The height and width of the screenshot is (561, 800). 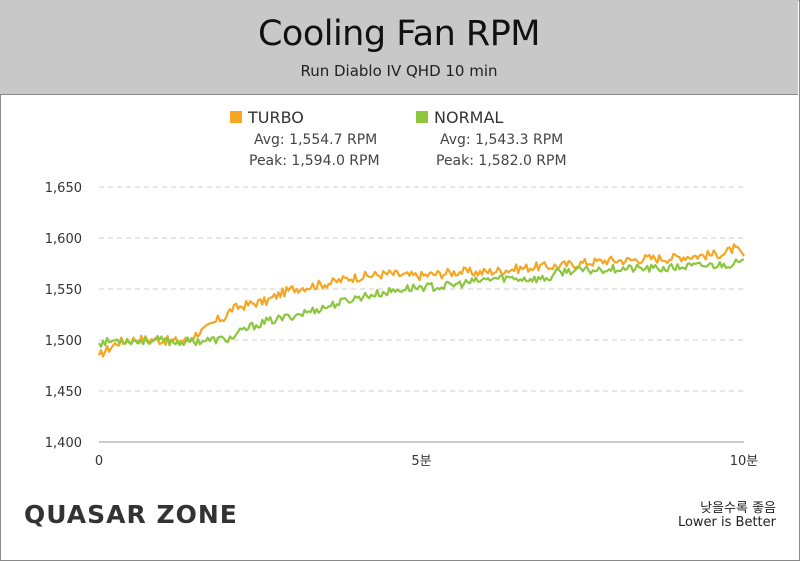 I want to click on legend-swatch-normal, so click(x=422, y=117).